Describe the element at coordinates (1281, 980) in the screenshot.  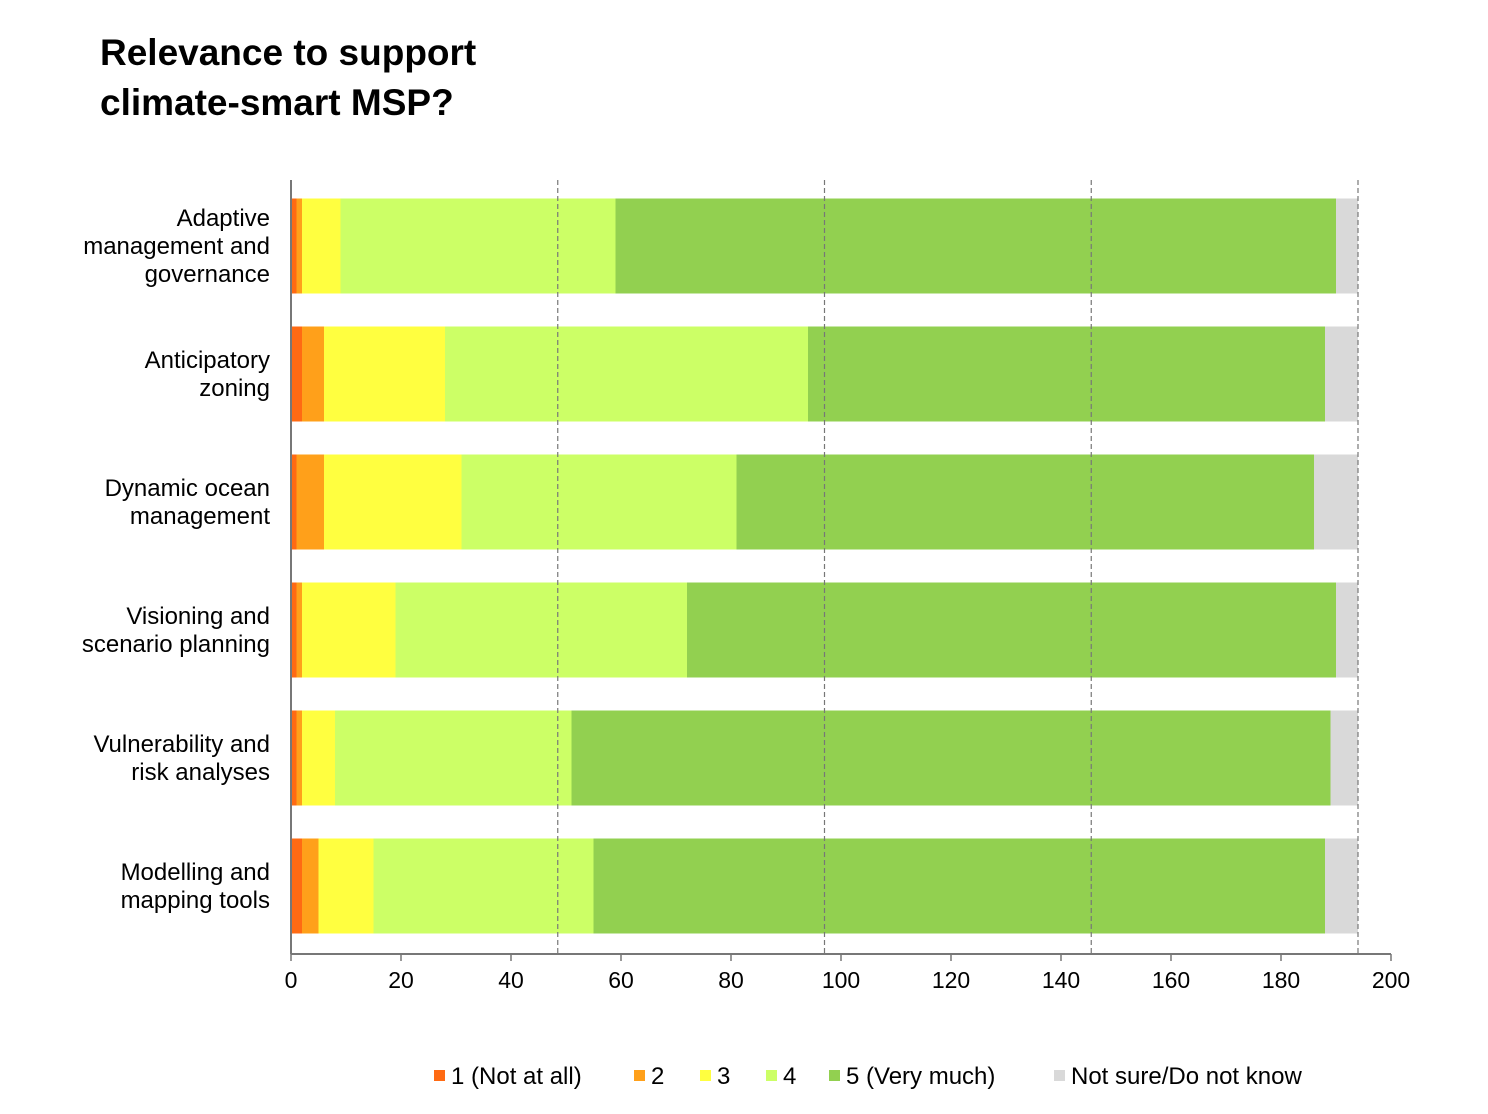
I see `x-tick-label: 180` at that location.